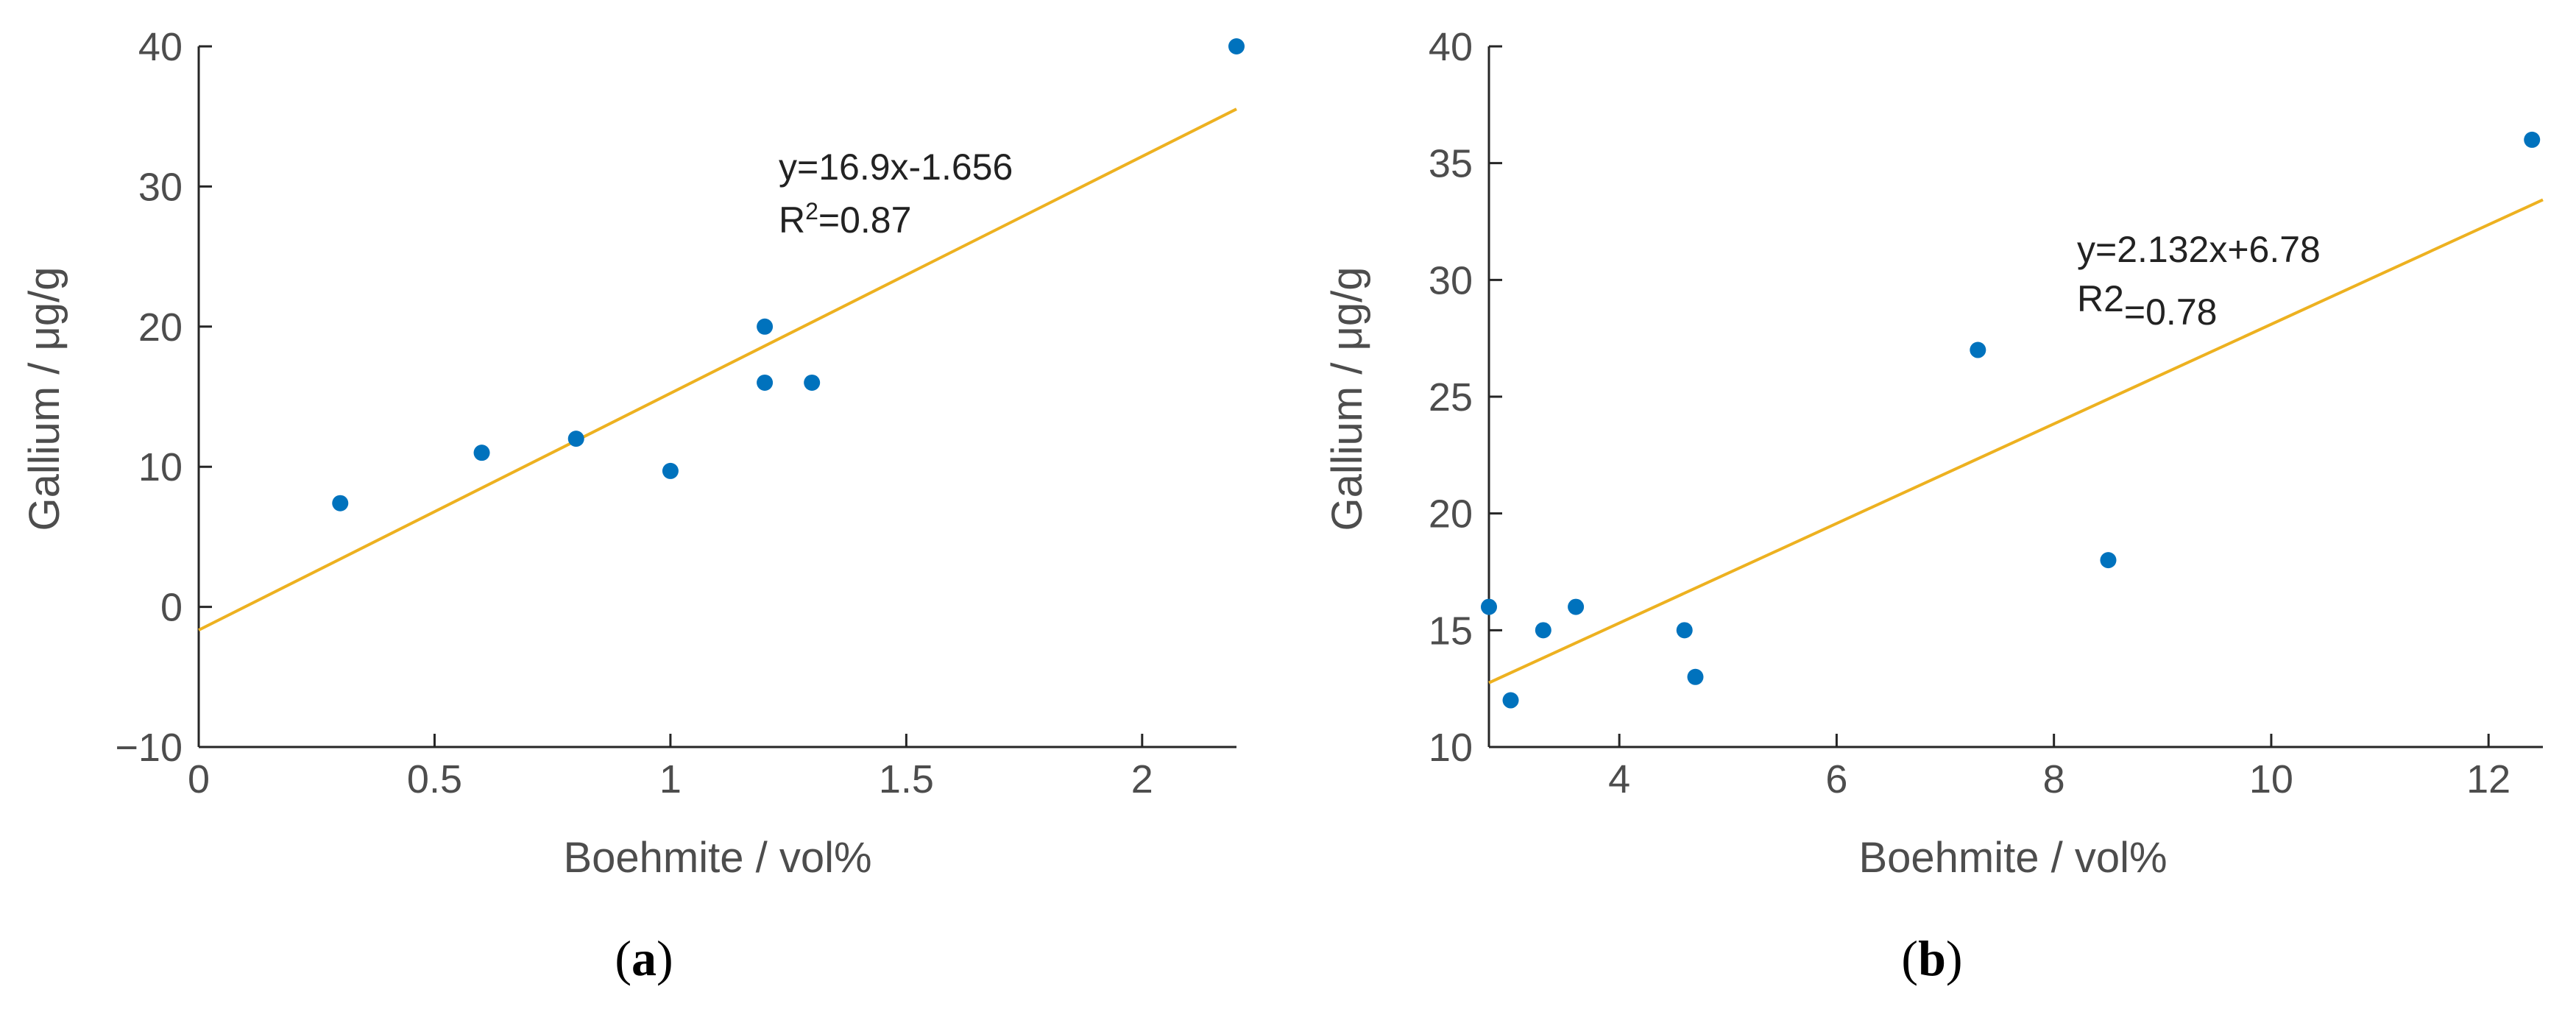  I want to click on y-tick-label: 15, so click(1451, 631).